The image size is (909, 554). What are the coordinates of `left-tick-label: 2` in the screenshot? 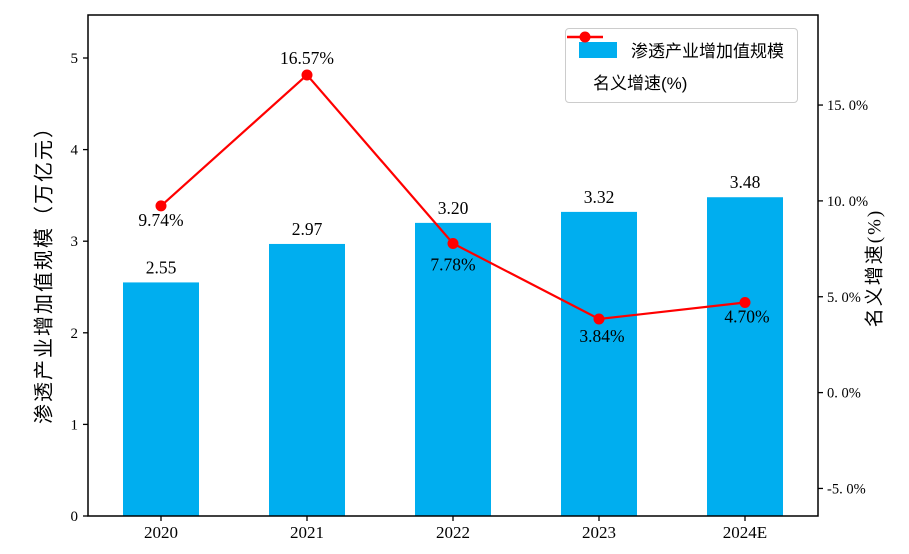 It's located at (75, 334).